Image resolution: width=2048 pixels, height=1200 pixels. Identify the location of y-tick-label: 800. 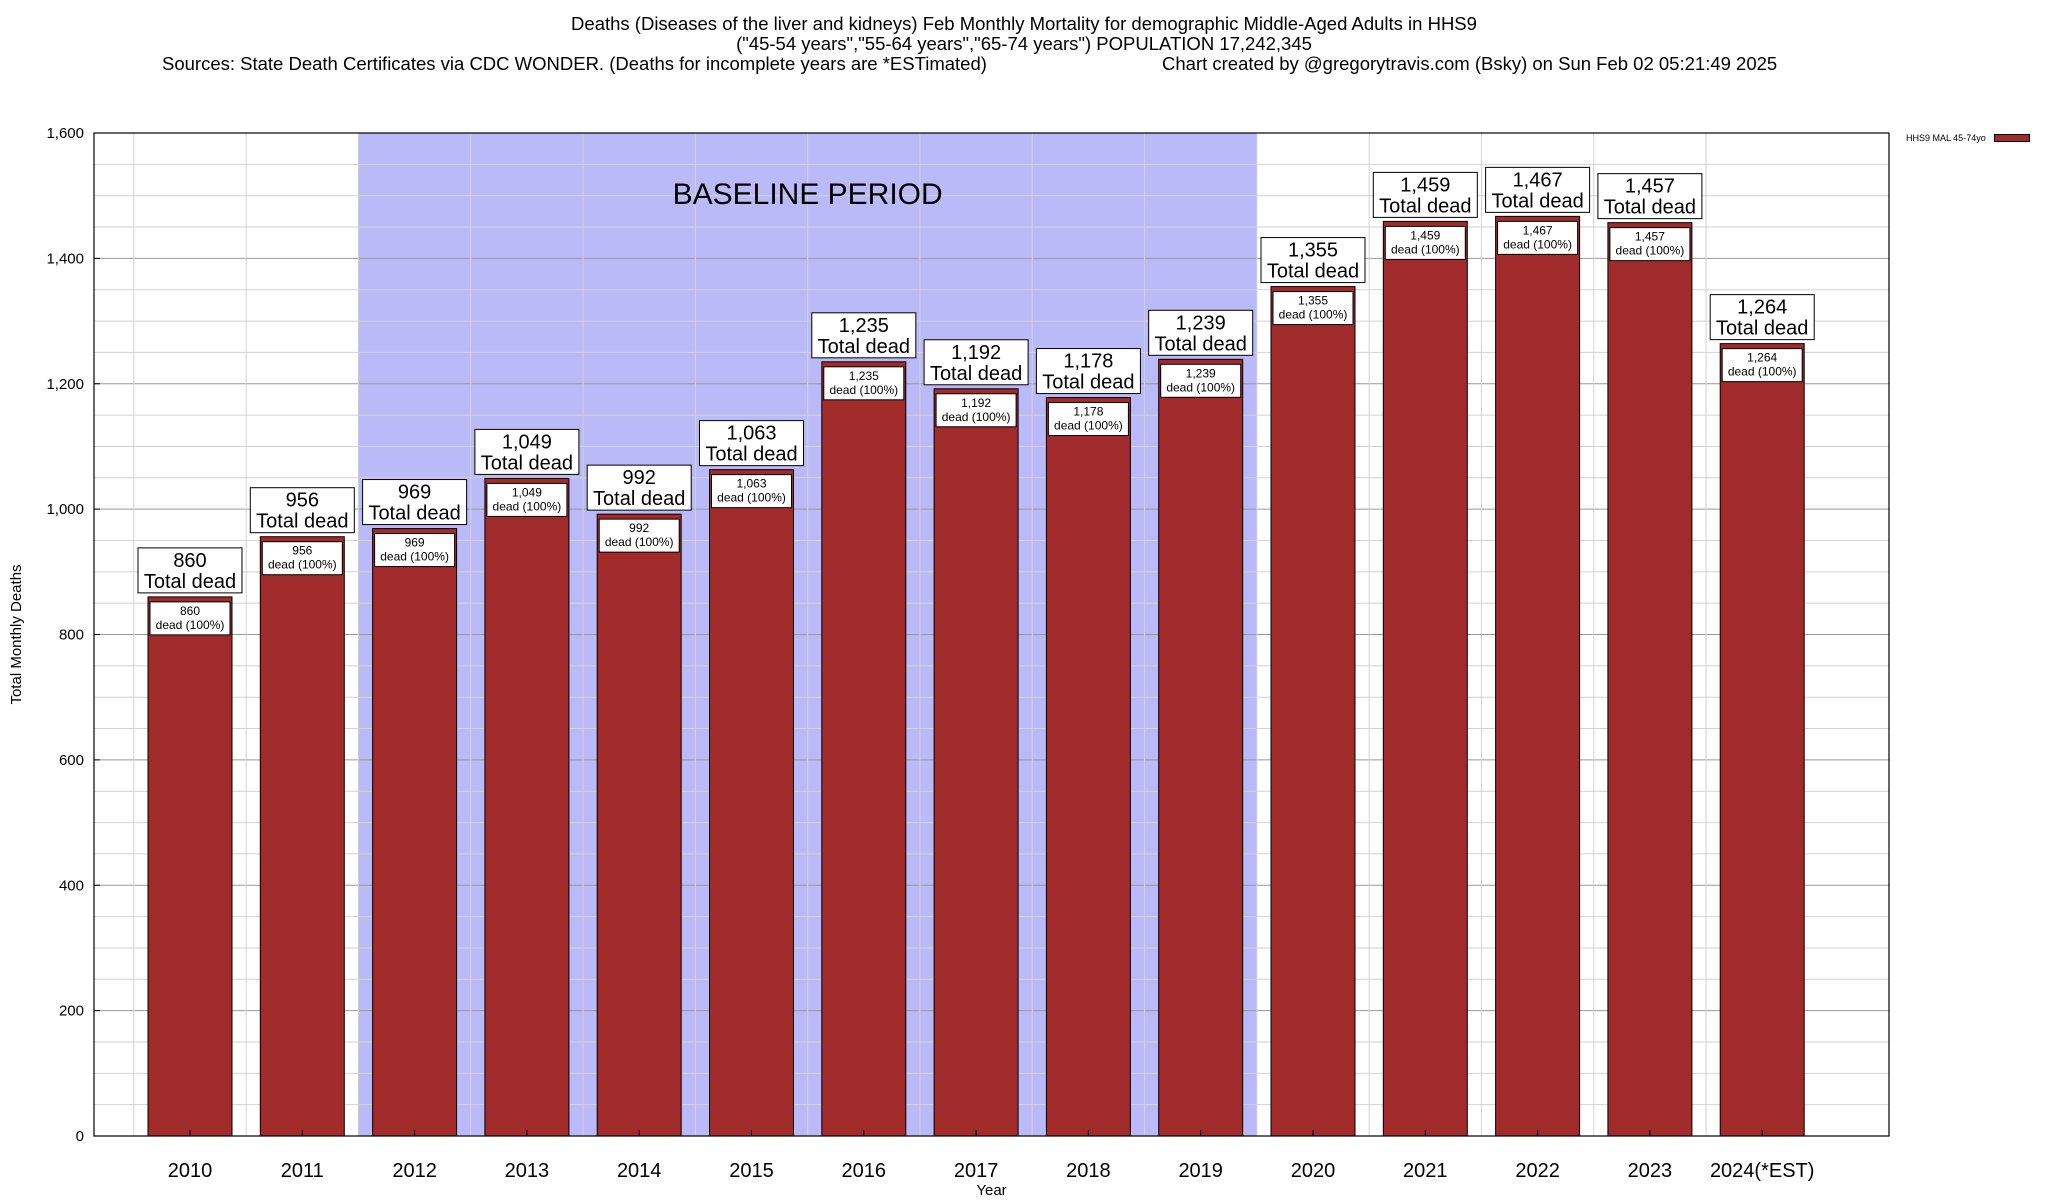
(71, 635).